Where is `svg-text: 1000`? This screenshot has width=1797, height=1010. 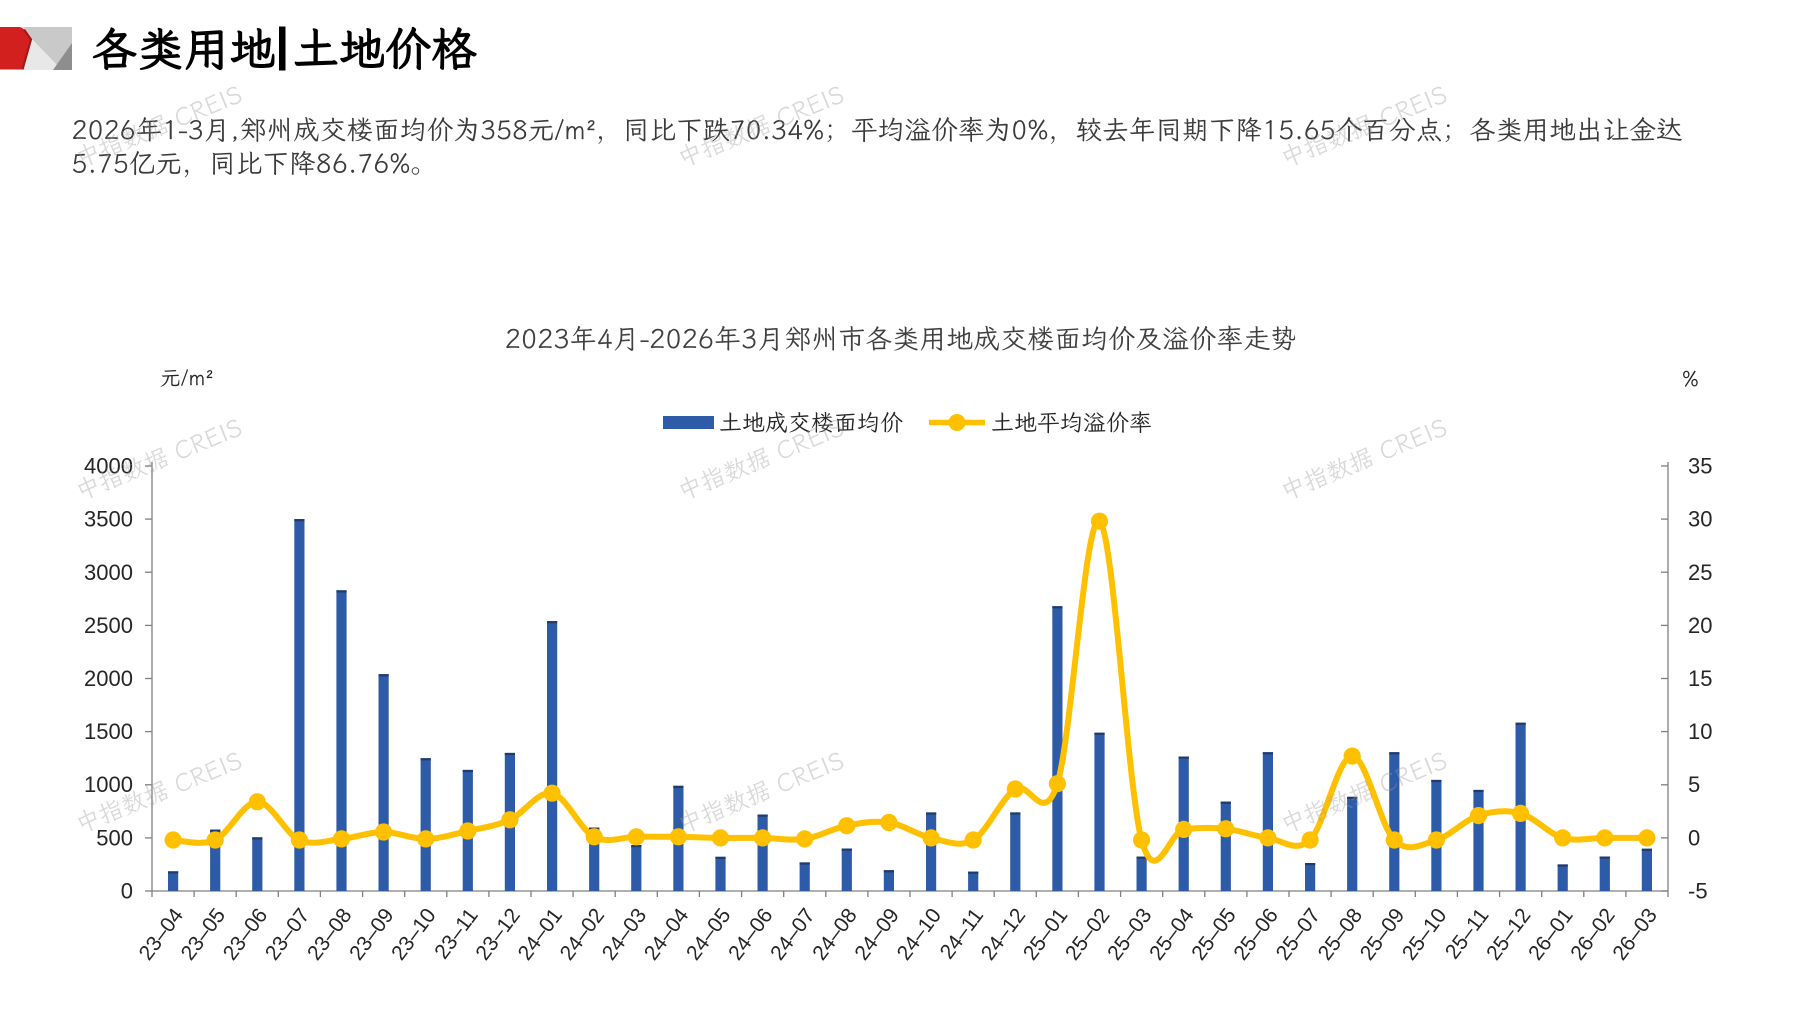 svg-text: 1000 is located at coordinates (108, 784).